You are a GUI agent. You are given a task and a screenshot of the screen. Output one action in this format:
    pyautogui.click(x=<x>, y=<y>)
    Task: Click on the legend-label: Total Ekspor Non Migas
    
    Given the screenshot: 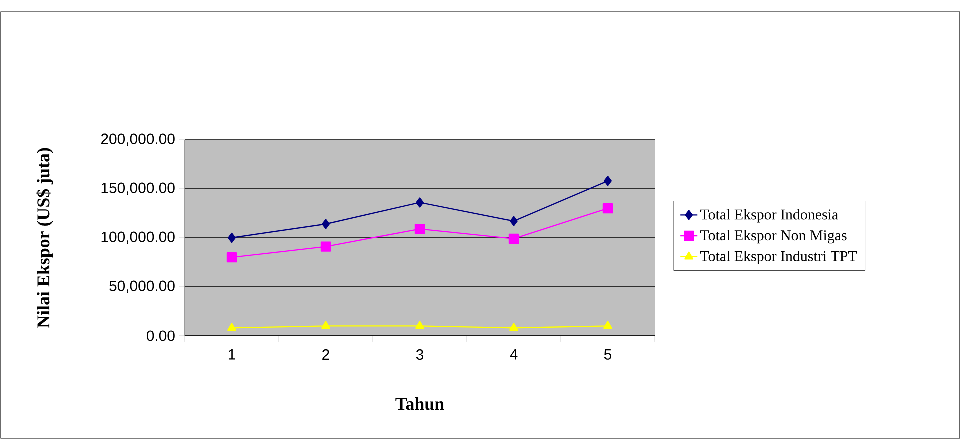 What is the action you would take?
    pyautogui.click(x=773, y=237)
    